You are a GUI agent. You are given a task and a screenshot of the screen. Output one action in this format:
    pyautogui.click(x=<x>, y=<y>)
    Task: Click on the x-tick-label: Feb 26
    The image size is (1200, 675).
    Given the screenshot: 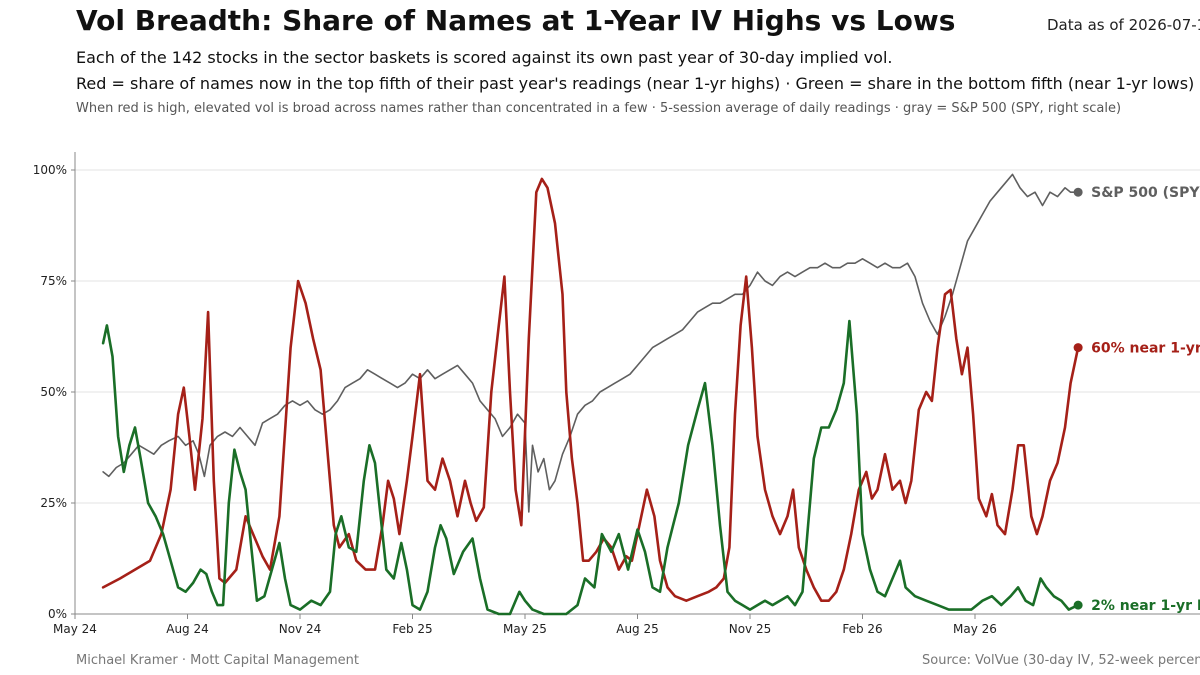 What is the action you would take?
    pyautogui.click(x=862, y=629)
    